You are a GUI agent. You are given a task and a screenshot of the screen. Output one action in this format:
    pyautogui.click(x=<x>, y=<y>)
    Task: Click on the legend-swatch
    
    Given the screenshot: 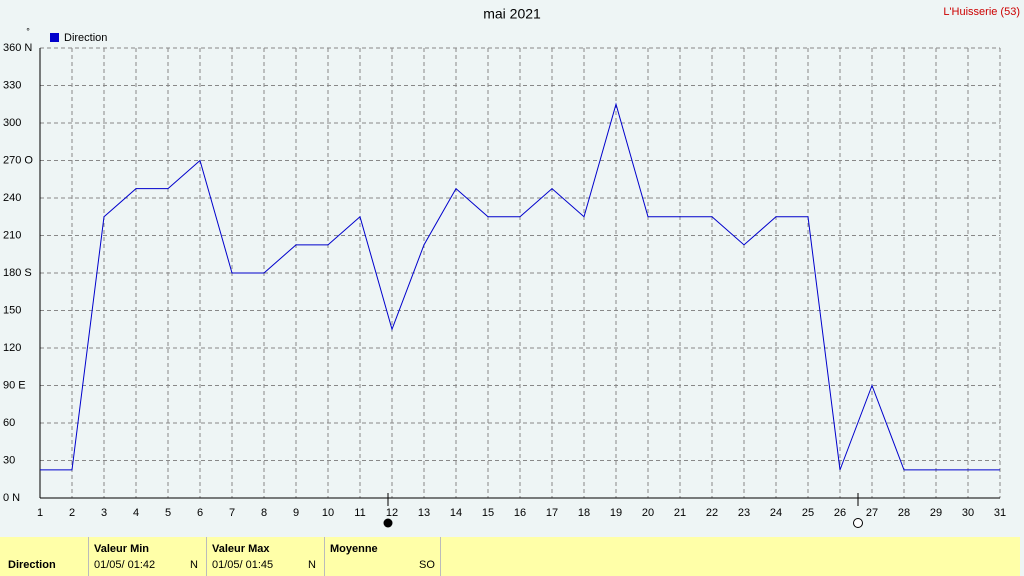 What is the action you would take?
    pyautogui.click(x=54, y=37)
    